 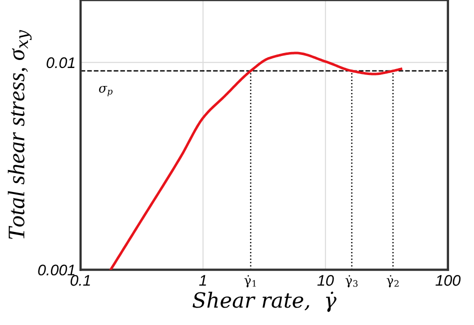 What do you see at coordinates (250, 281) in the screenshot?
I see `ref-line-label: γ̇$_{1}$` at bounding box center [250, 281].